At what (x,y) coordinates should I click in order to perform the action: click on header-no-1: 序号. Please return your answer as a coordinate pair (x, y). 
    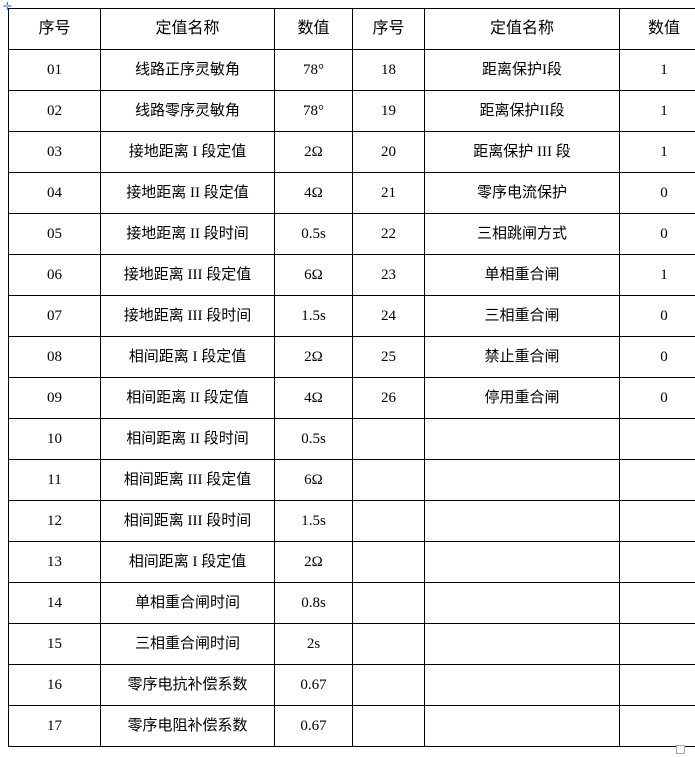
    Looking at the image, I should click on (54, 29).